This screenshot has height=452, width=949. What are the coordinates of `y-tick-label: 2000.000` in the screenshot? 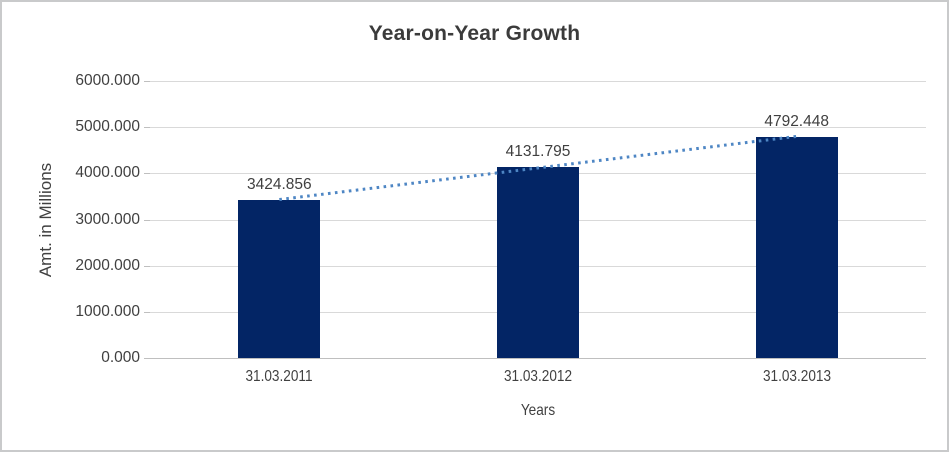 It's located at (107, 265).